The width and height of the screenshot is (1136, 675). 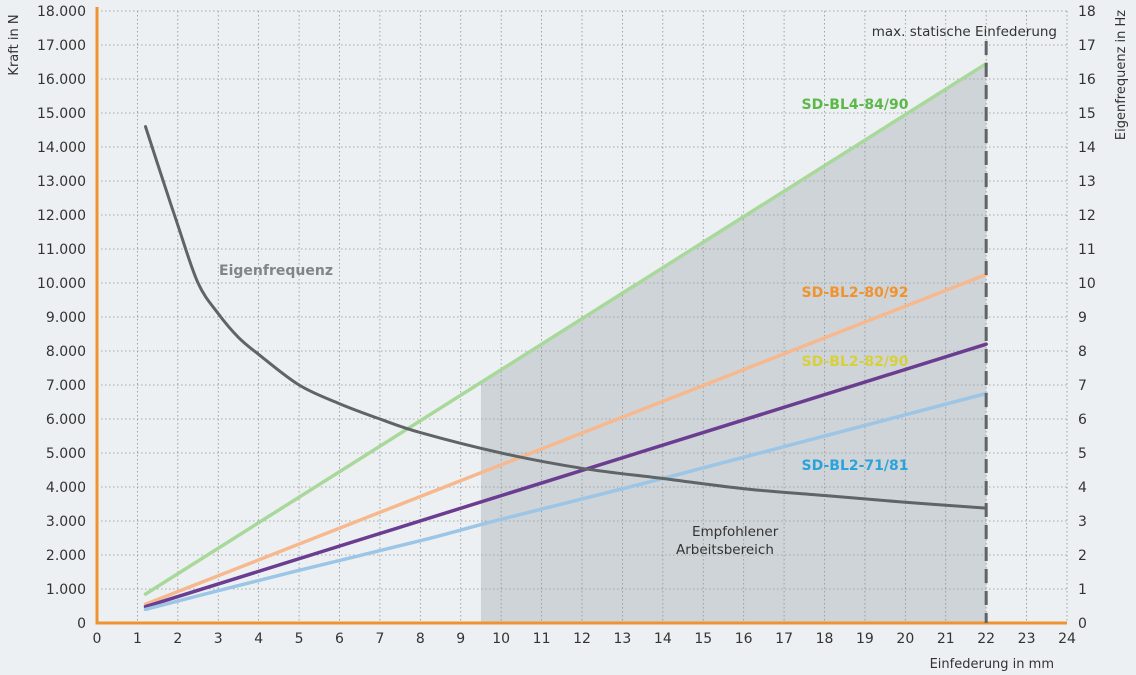 I want to click on x-tick-label: 18, so click(x=825, y=639).